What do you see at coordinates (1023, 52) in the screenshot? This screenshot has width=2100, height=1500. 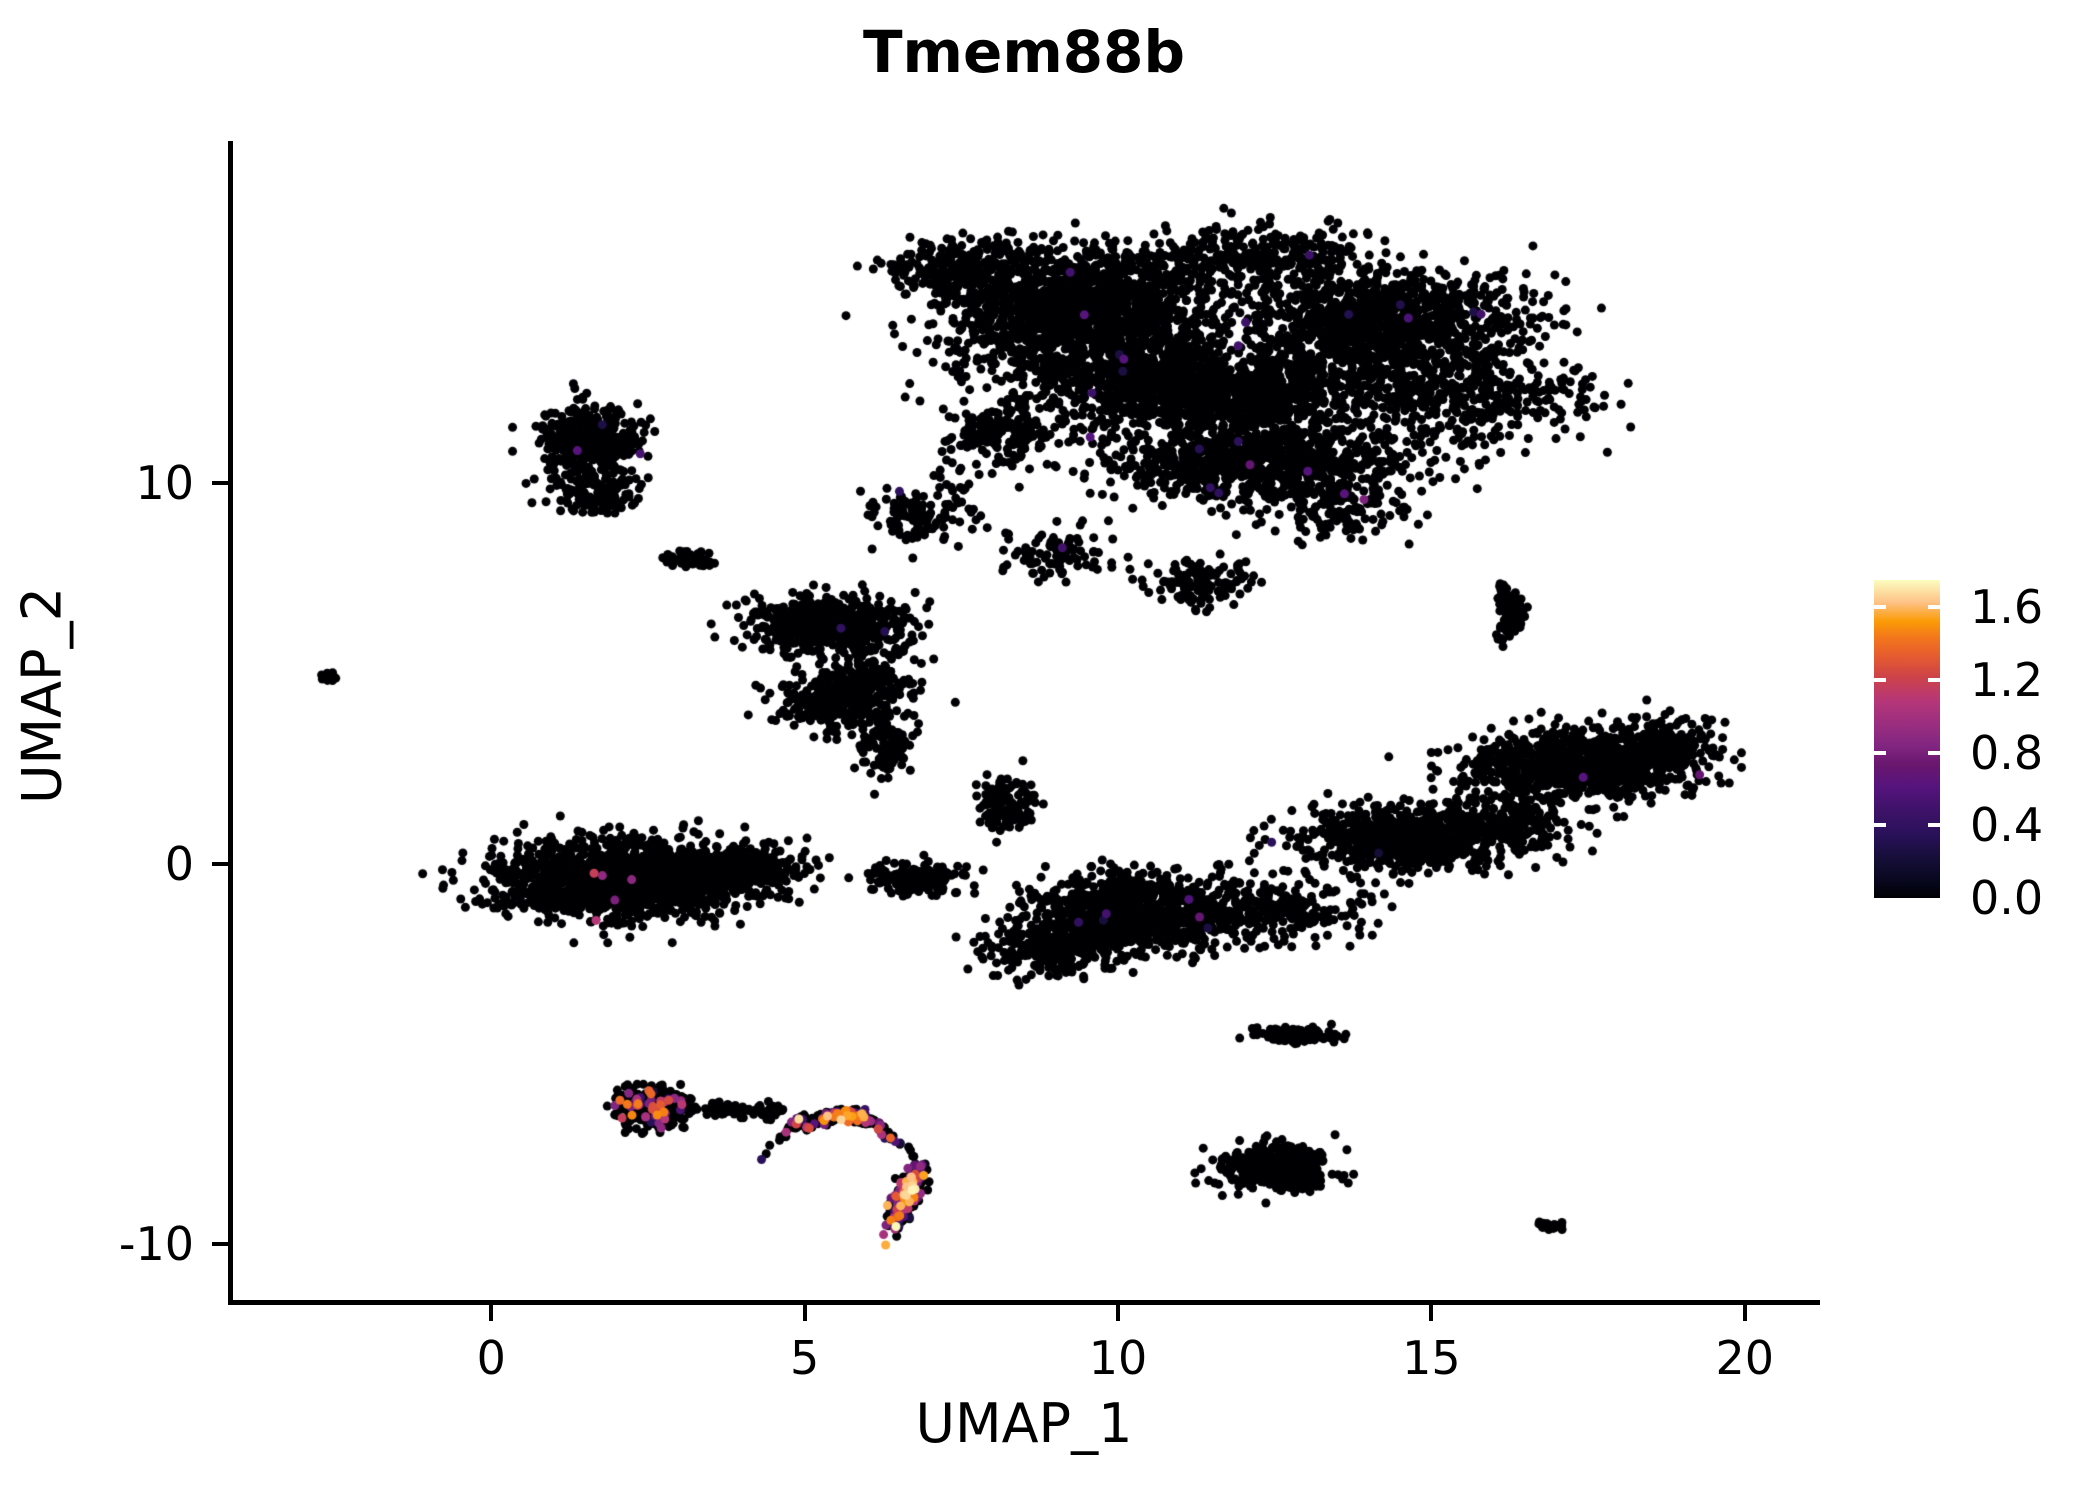 I see `page-title: Tmem88b` at bounding box center [1023, 52].